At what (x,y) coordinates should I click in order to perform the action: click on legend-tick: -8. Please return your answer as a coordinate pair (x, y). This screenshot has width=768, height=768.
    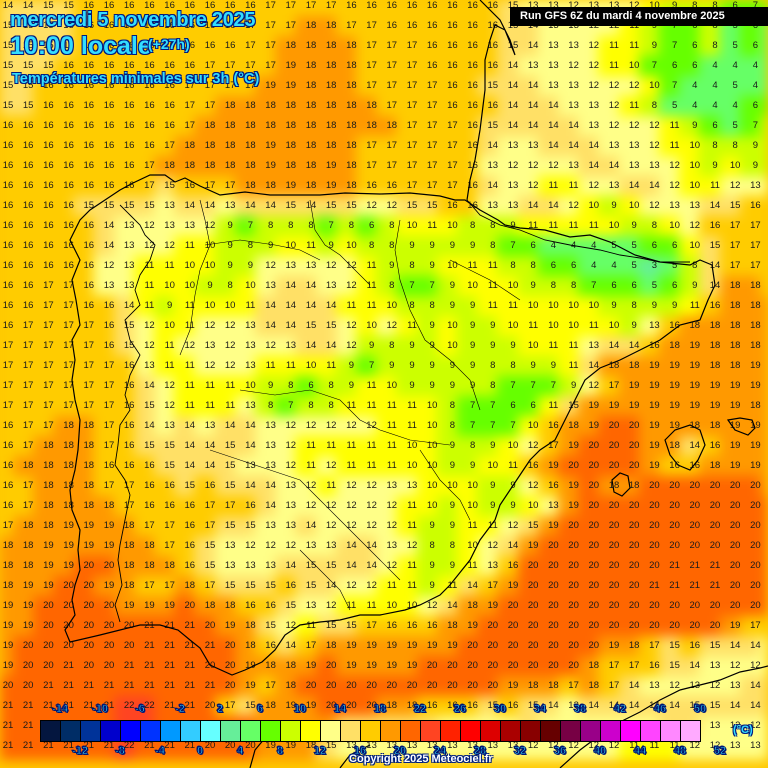
    Looking at the image, I should click on (120, 751).